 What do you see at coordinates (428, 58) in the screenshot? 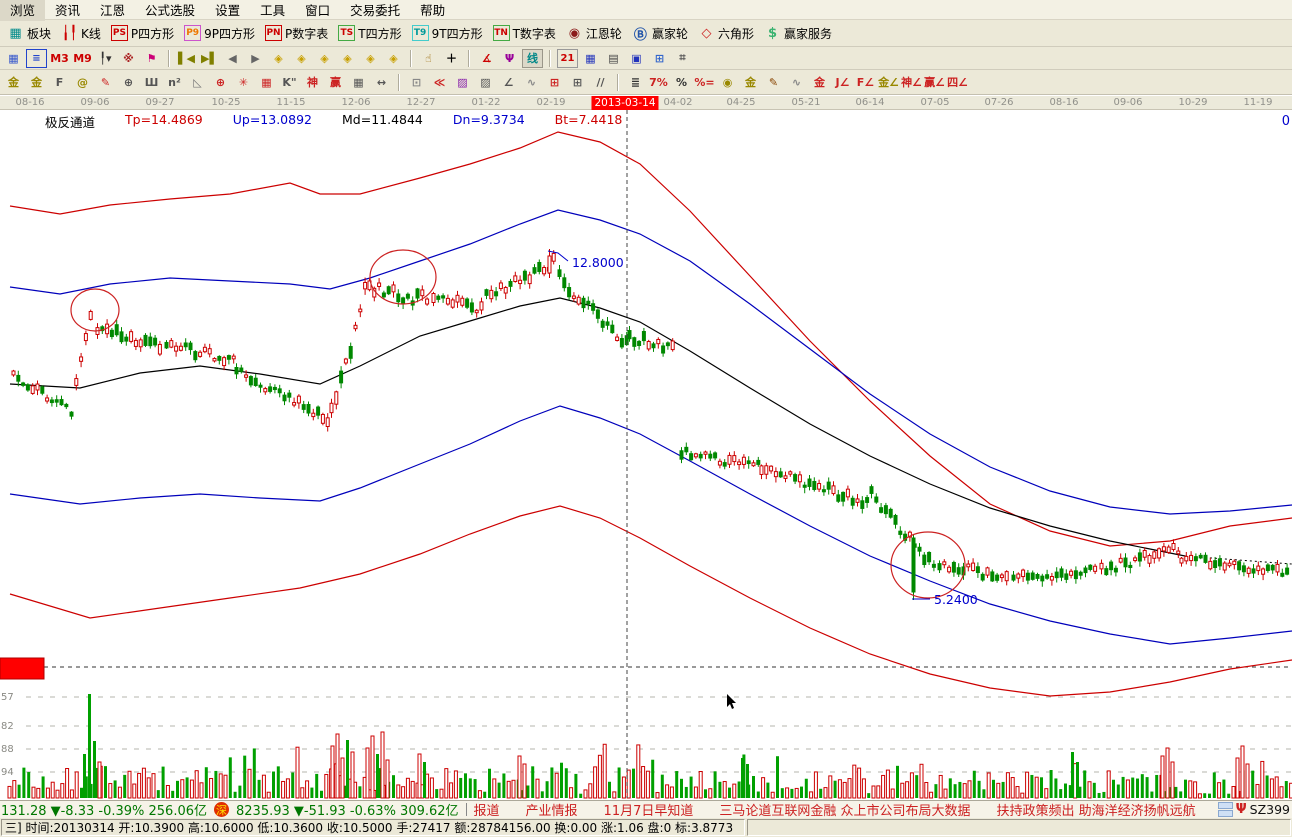
I see `hand-tool-icon: ☝` at bounding box center [428, 58].